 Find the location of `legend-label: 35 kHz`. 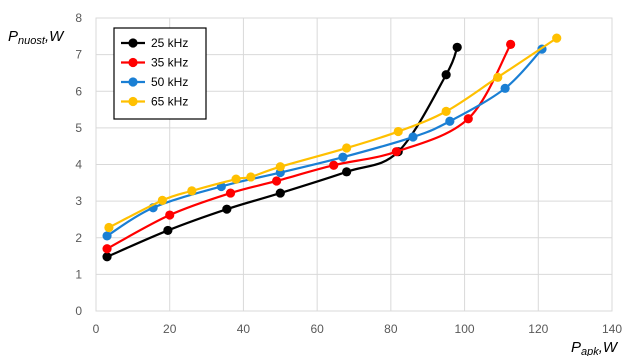

legend-label: 35 kHz is located at coordinates (169, 63).